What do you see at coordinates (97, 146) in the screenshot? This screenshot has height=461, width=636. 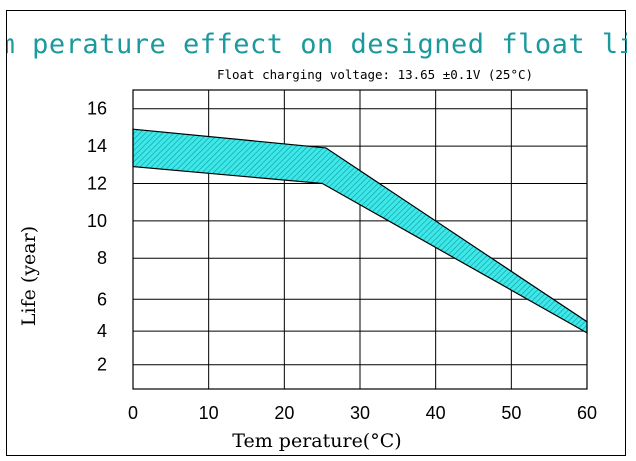 I see `y-tick-label-14: 14` at bounding box center [97, 146].